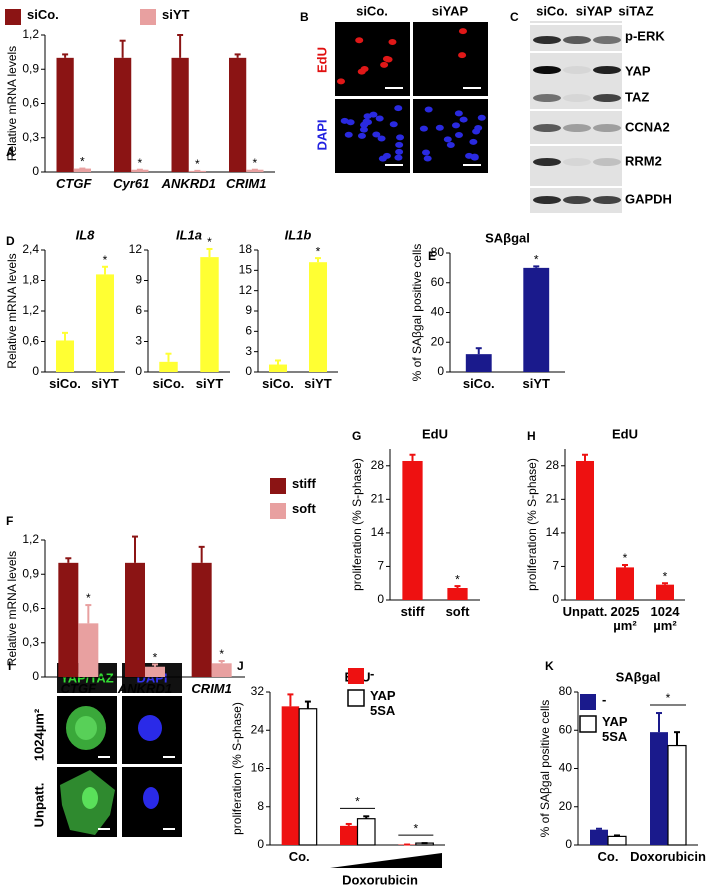  What do you see at coordinates (30, 341) in the screenshot?
I see `y-tick-label: 0,6` at bounding box center [30, 341].